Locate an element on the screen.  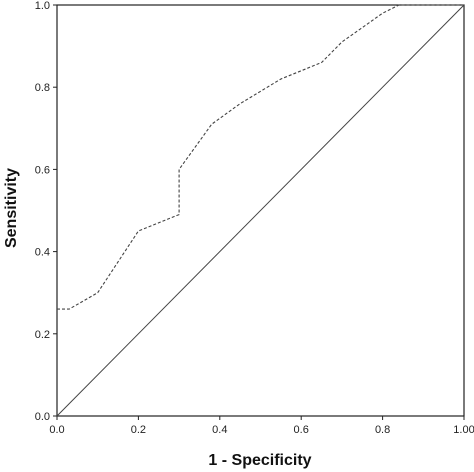
x-tick-label: 0.2 is located at coordinates (138, 430).